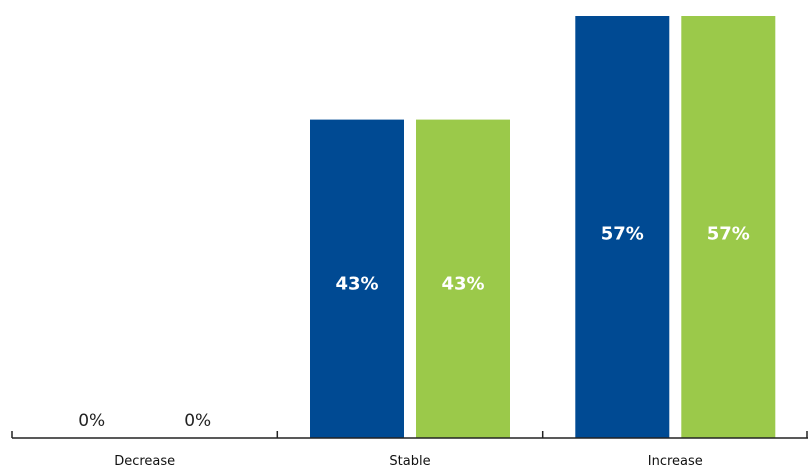  What do you see at coordinates (622, 233) in the screenshot?
I see `data-label-increase-series-1: 57%` at bounding box center [622, 233].